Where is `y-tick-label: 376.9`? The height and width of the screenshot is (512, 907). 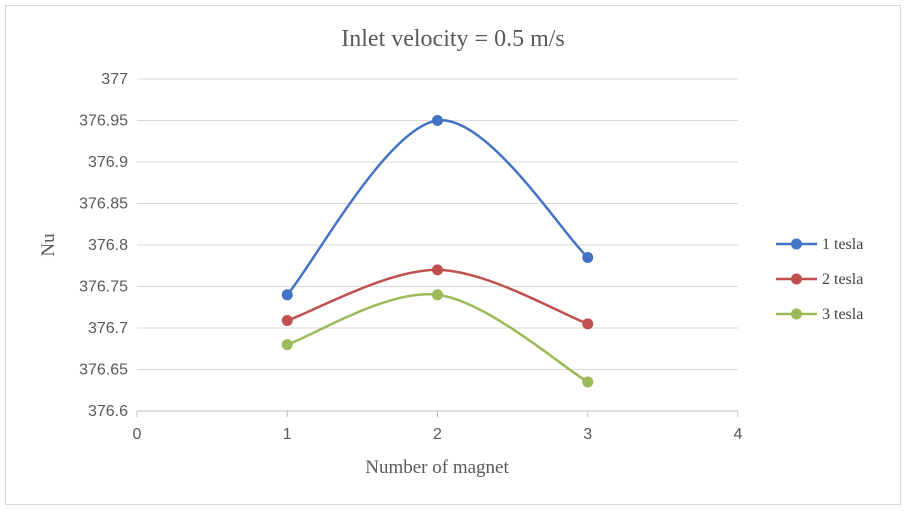 y-tick-label: 376.9 is located at coordinates (108, 162).